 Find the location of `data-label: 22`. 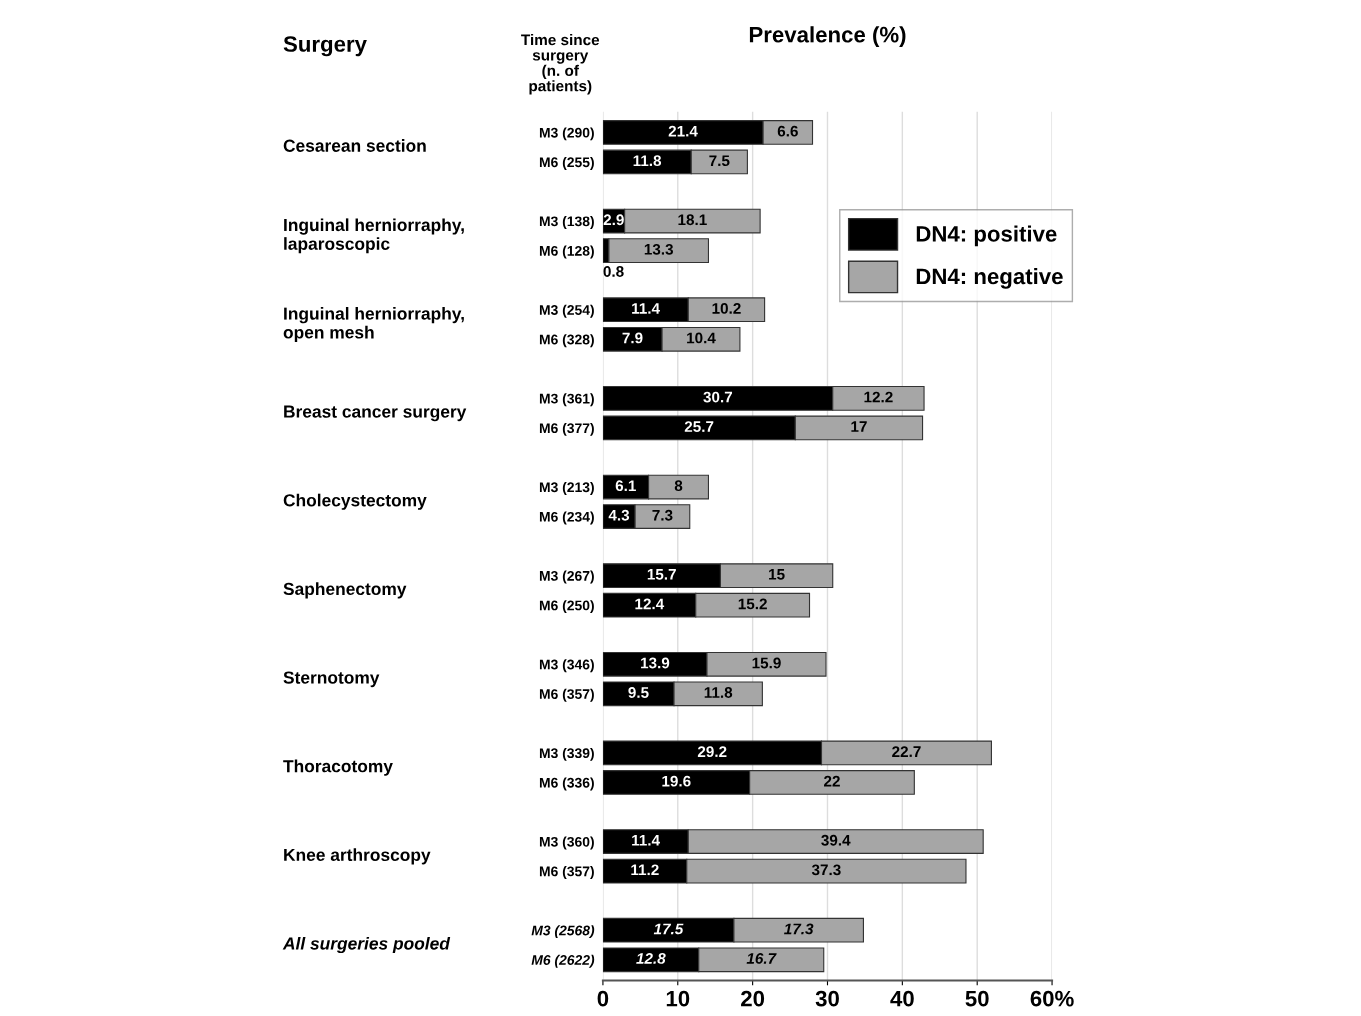

data-label: 22 is located at coordinates (832, 781).